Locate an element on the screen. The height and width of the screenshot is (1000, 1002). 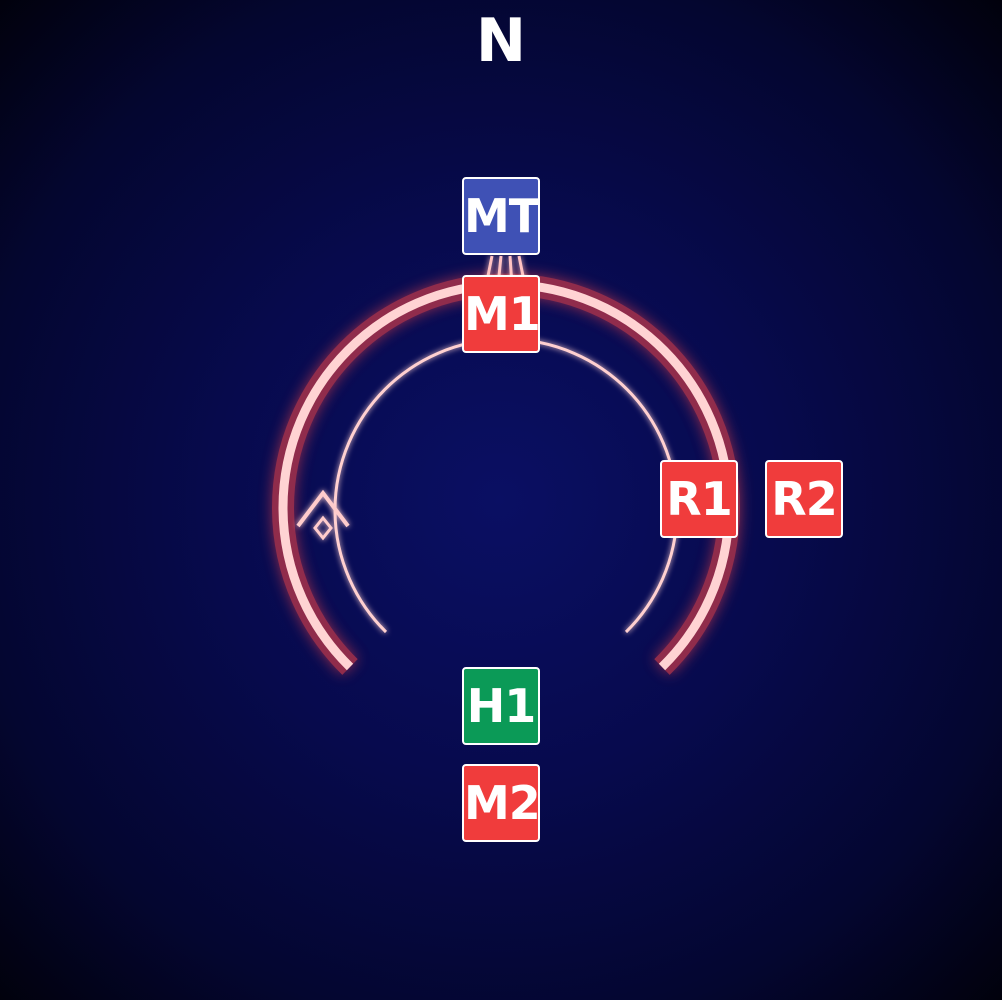
chevron-up-icon is located at coordinates (323, 515).